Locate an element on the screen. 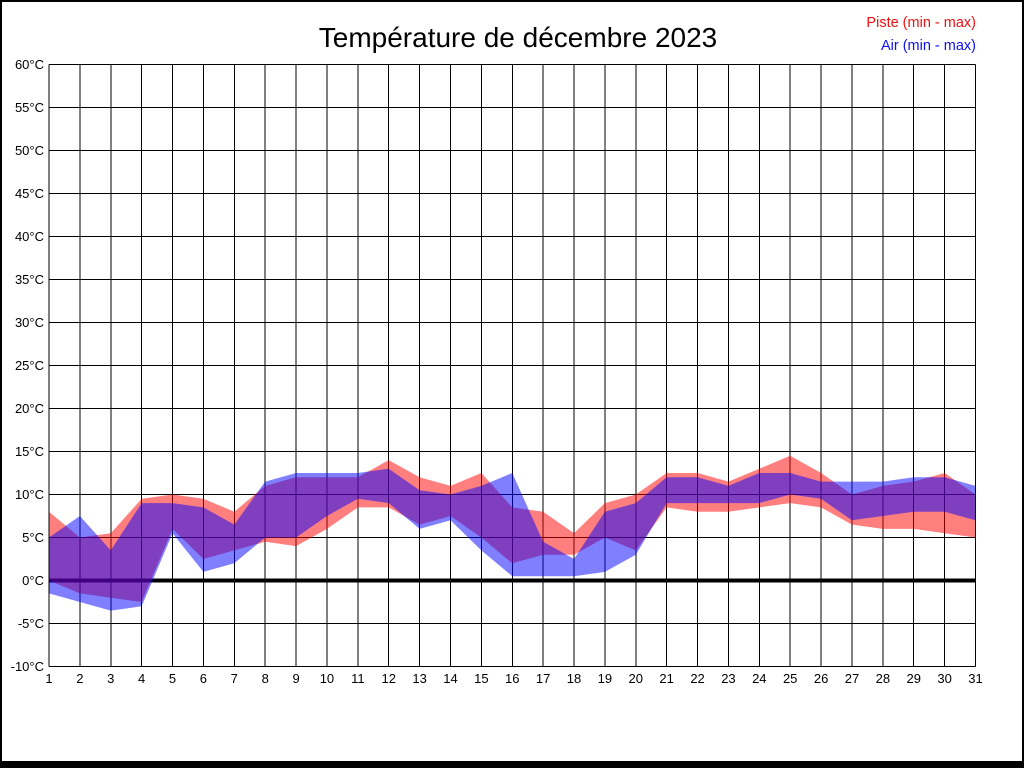 The image size is (1024, 773). x-tick-label: 21 is located at coordinates (666, 678).